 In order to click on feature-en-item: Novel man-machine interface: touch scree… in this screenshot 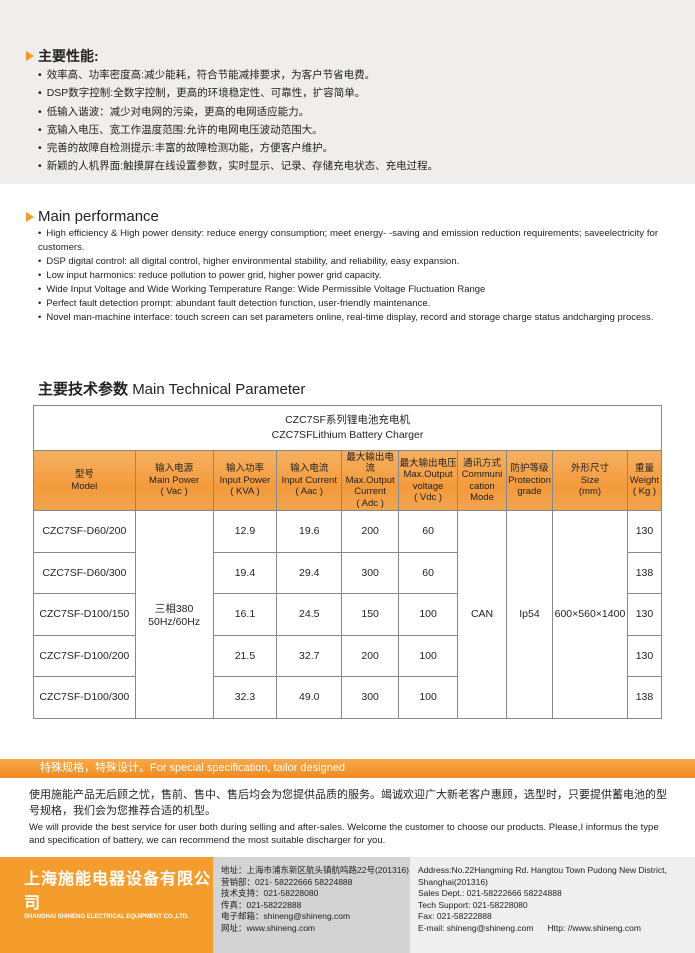, I will do `click(348, 318)`.